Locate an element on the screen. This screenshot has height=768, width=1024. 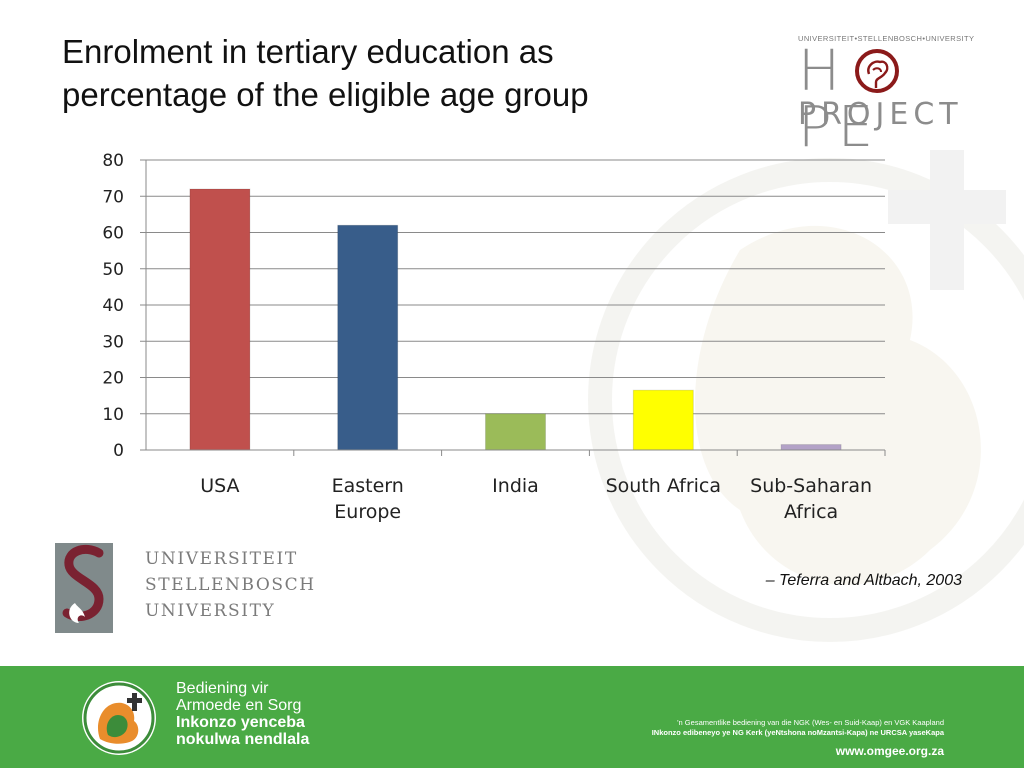
y-tick-label: 40 is located at coordinates (113, 306).